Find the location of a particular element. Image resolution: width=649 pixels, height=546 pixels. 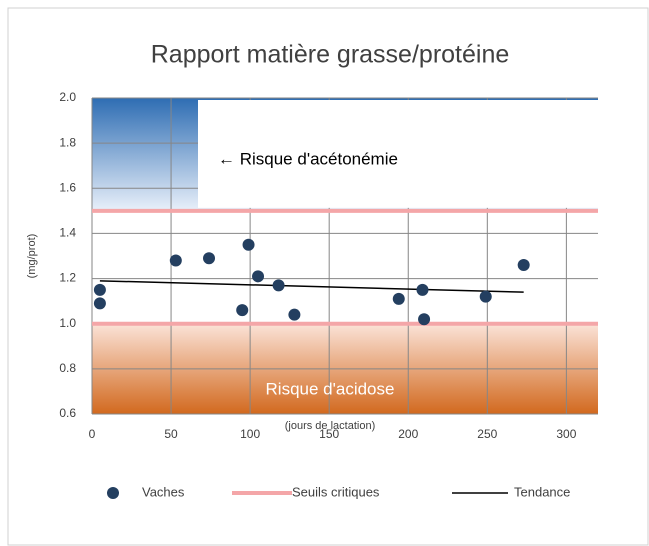

y-tick-label: 0.6 is located at coordinates (67, 413).